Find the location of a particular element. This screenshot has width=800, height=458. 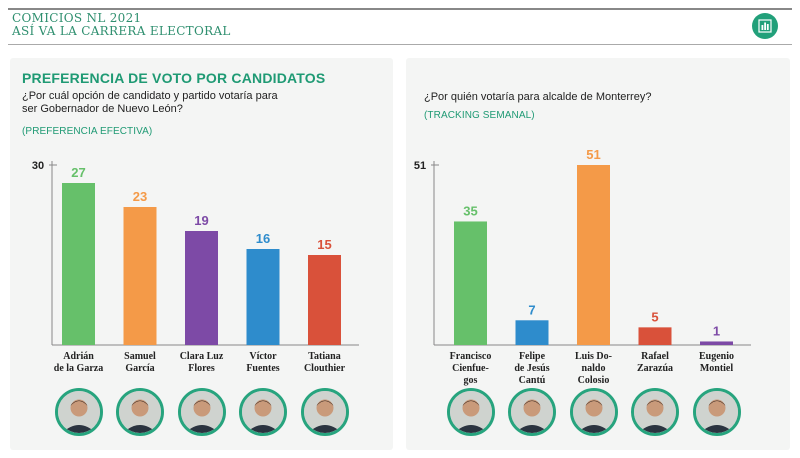

data-label: 1 is located at coordinates (716, 330).